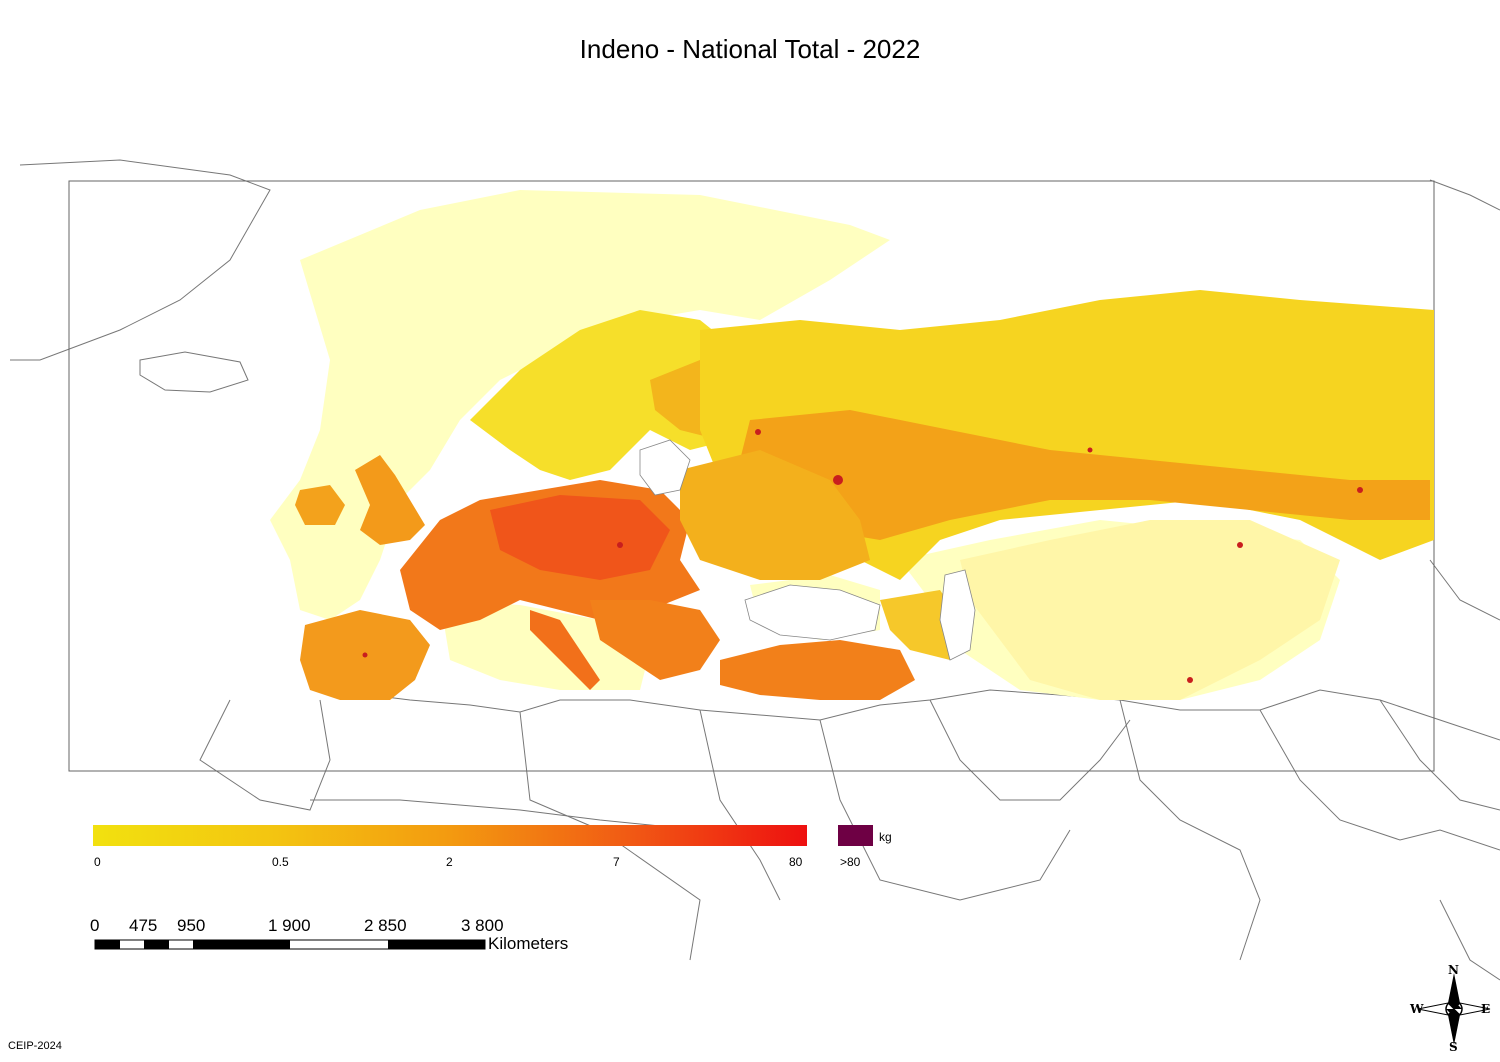 This screenshot has height=1062, width=1500. Describe the element at coordinates (750, 49) in the screenshot. I see `map-title: Indeno - National Total - 2022` at that location.